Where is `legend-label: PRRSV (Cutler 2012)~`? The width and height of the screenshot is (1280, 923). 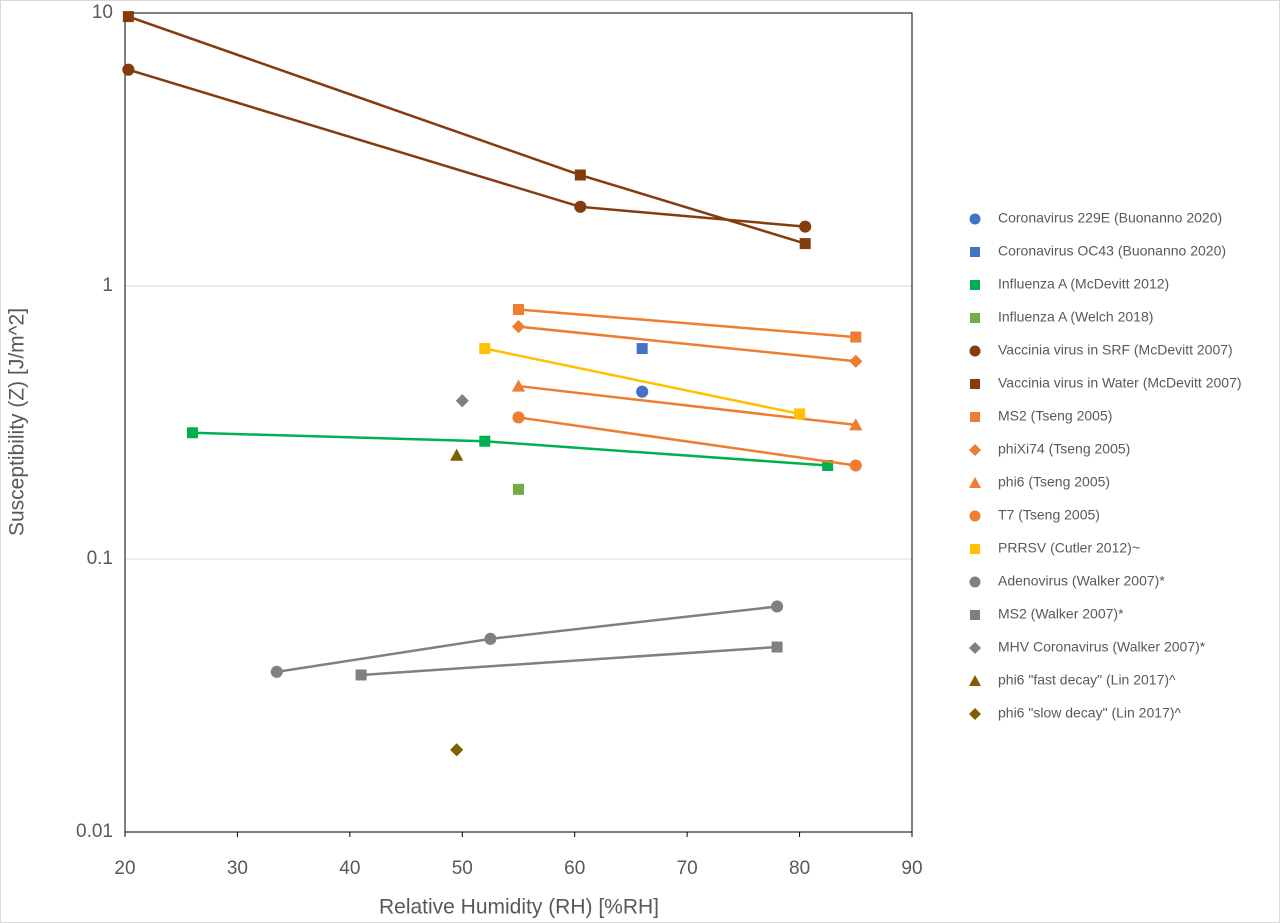 legend-label: PRRSV (Cutler 2012)~ is located at coordinates (1069, 548).